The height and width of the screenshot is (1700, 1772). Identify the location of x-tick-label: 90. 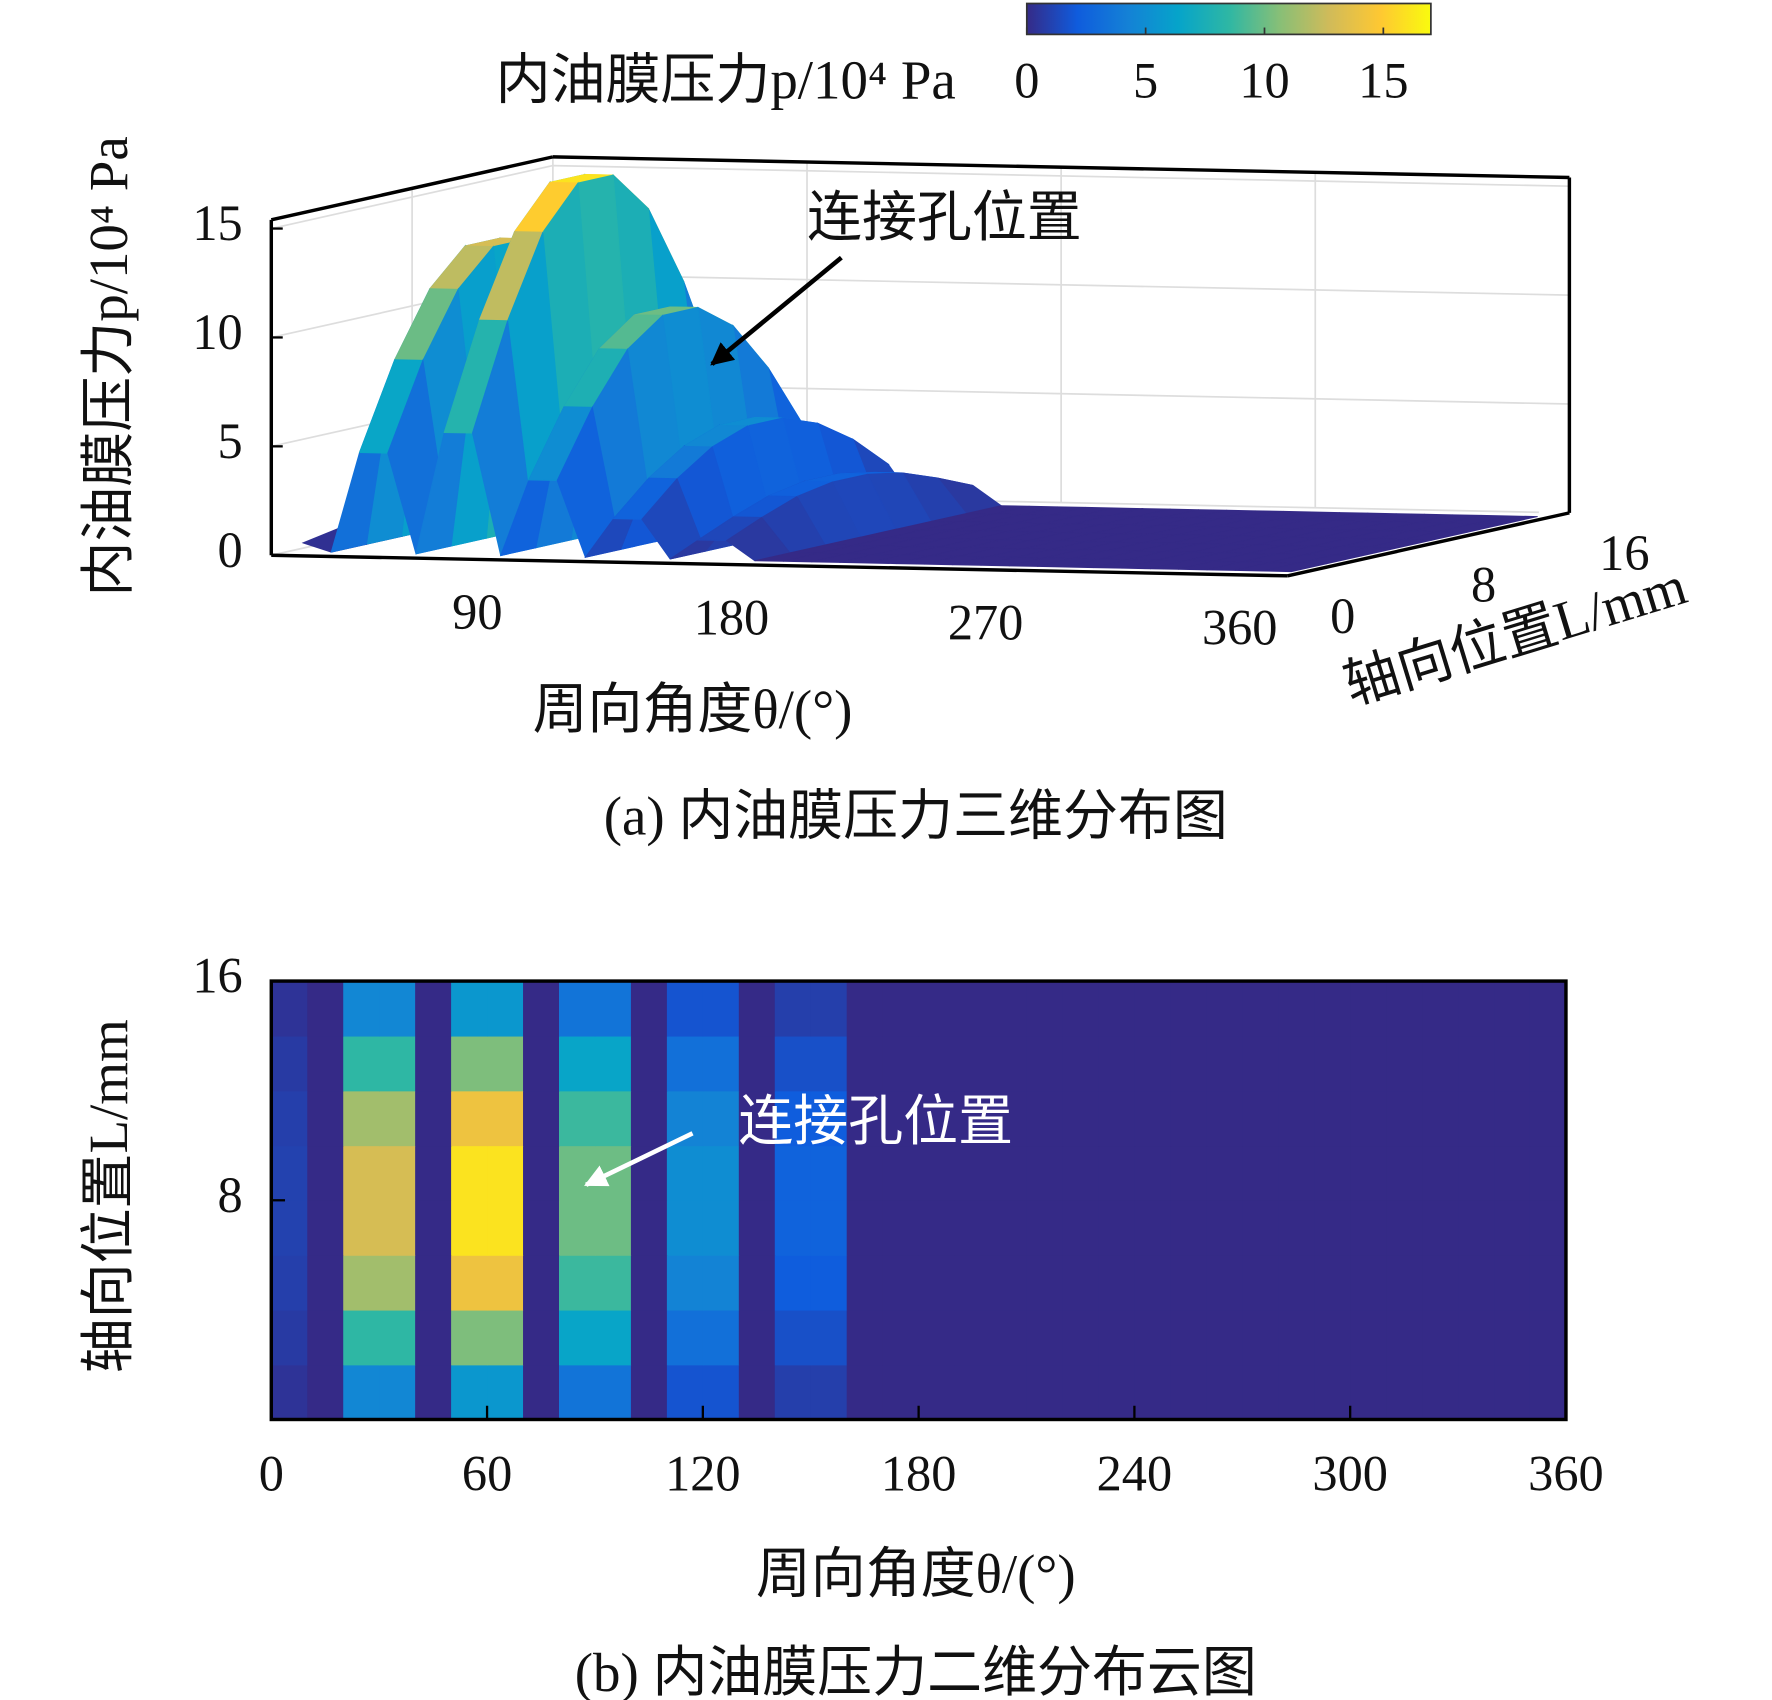
(477, 612).